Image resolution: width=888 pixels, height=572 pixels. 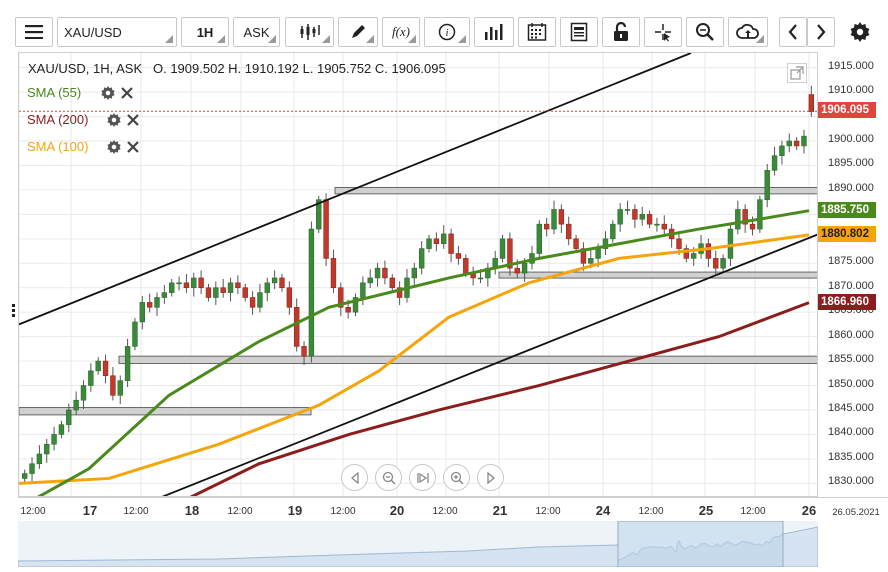 I want to click on navigator-series, so click(x=418, y=544).